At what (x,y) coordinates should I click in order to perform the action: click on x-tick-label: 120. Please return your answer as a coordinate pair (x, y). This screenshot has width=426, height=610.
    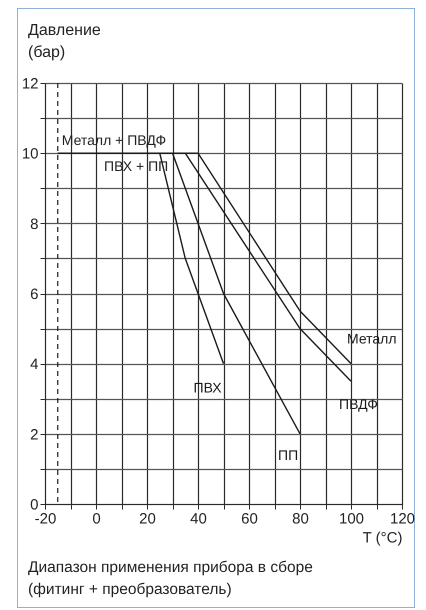
    Looking at the image, I should click on (403, 519).